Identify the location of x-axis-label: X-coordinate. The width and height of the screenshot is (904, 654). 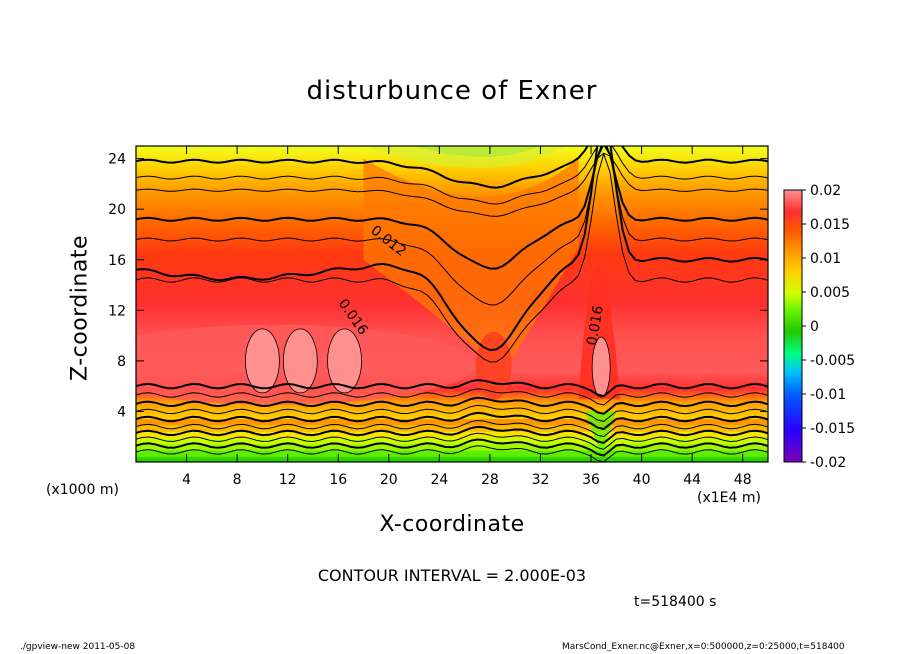
(452, 524).